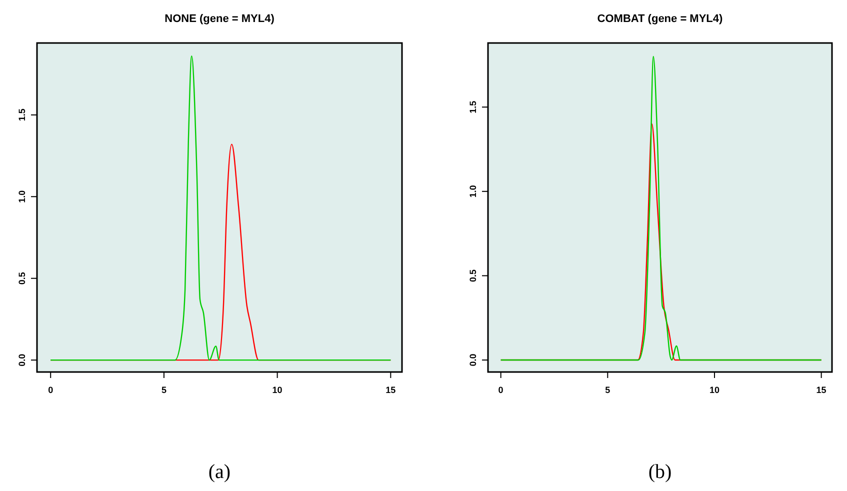 The height and width of the screenshot is (491, 847). Describe the element at coordinates (660, 19) in the screenshot. I see `chart-title: COMBAT (gene = MYL4)` at that location.